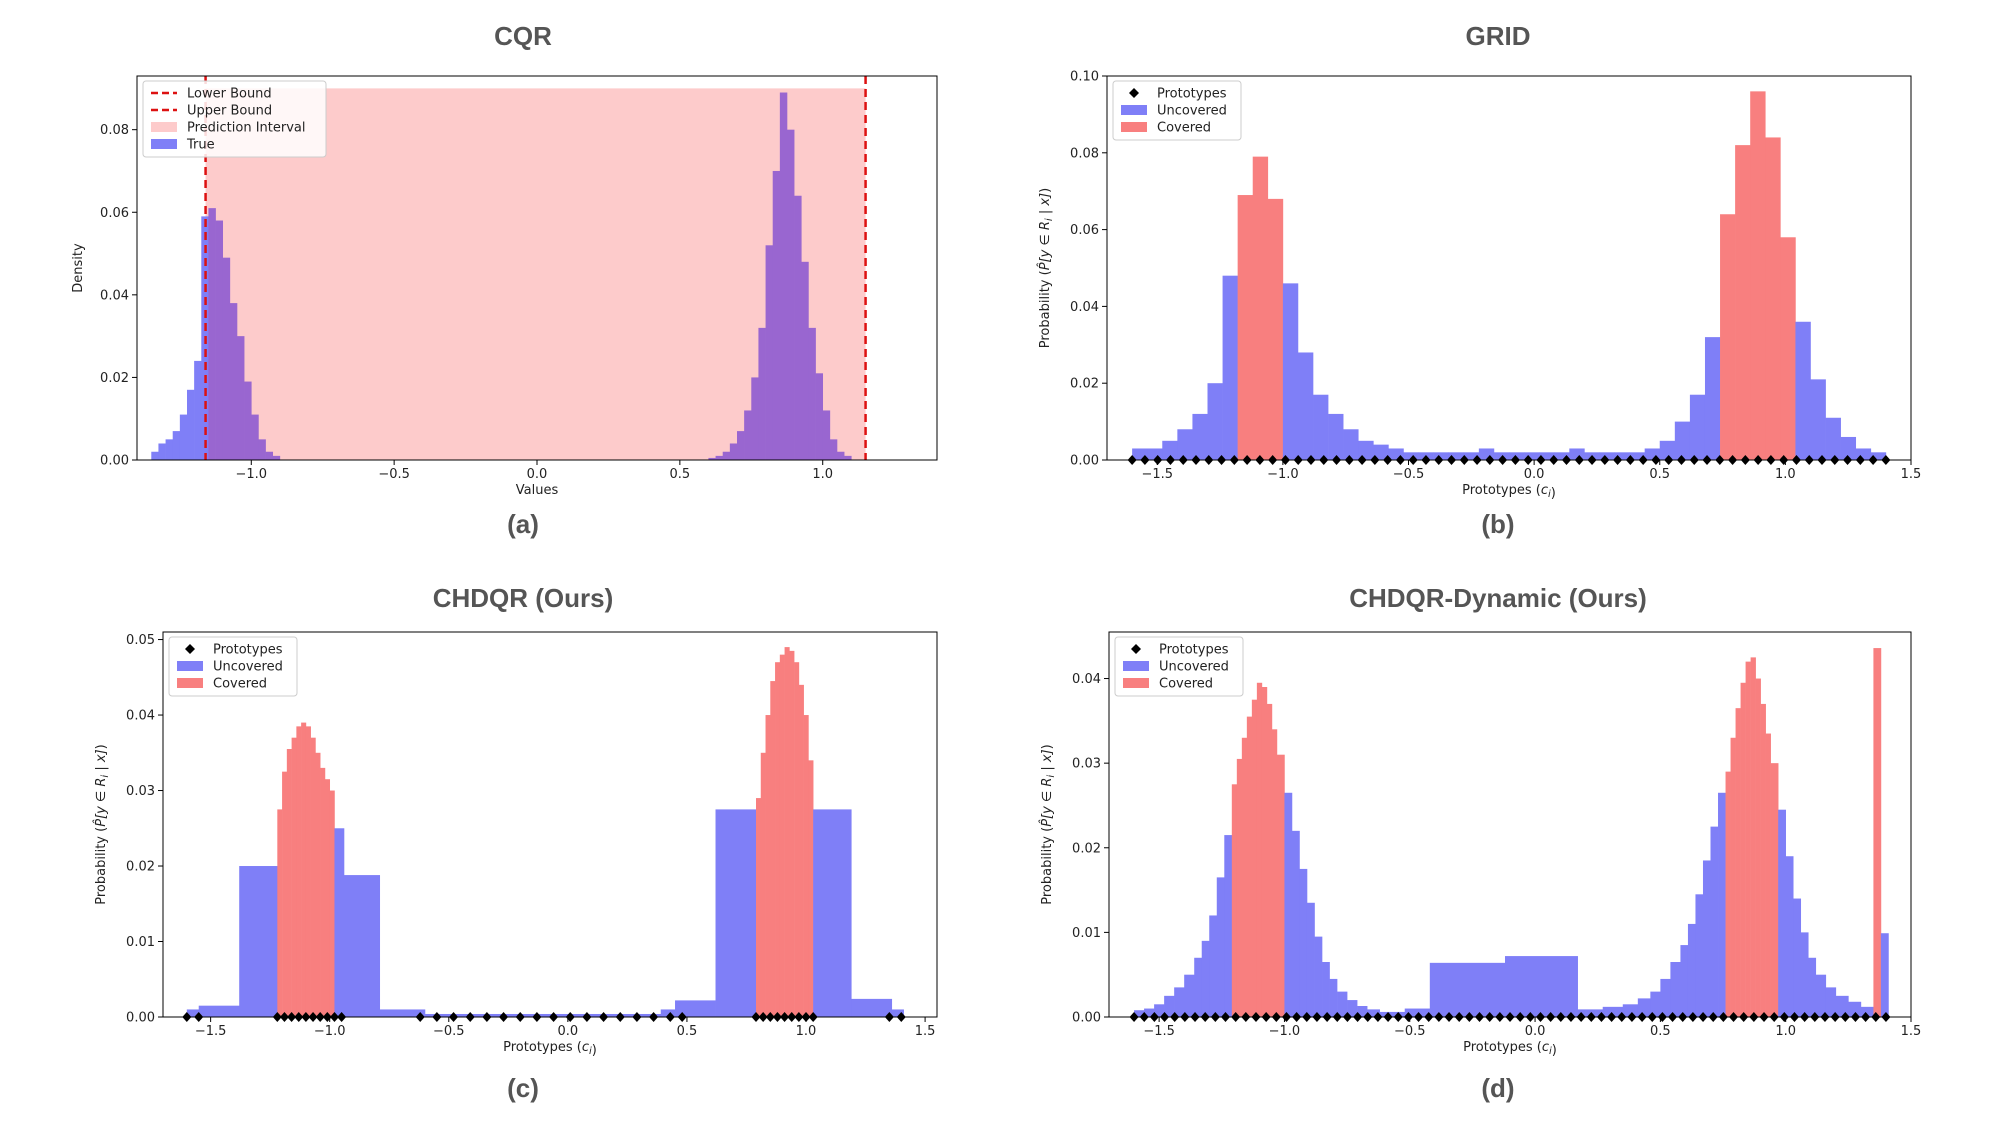 The image size is (2000, 1125). What do you see at coordinates (523, 598) in the screenshot?
I see `chart-title: CHDQR (Ours)` at bounding box center [523, 598].